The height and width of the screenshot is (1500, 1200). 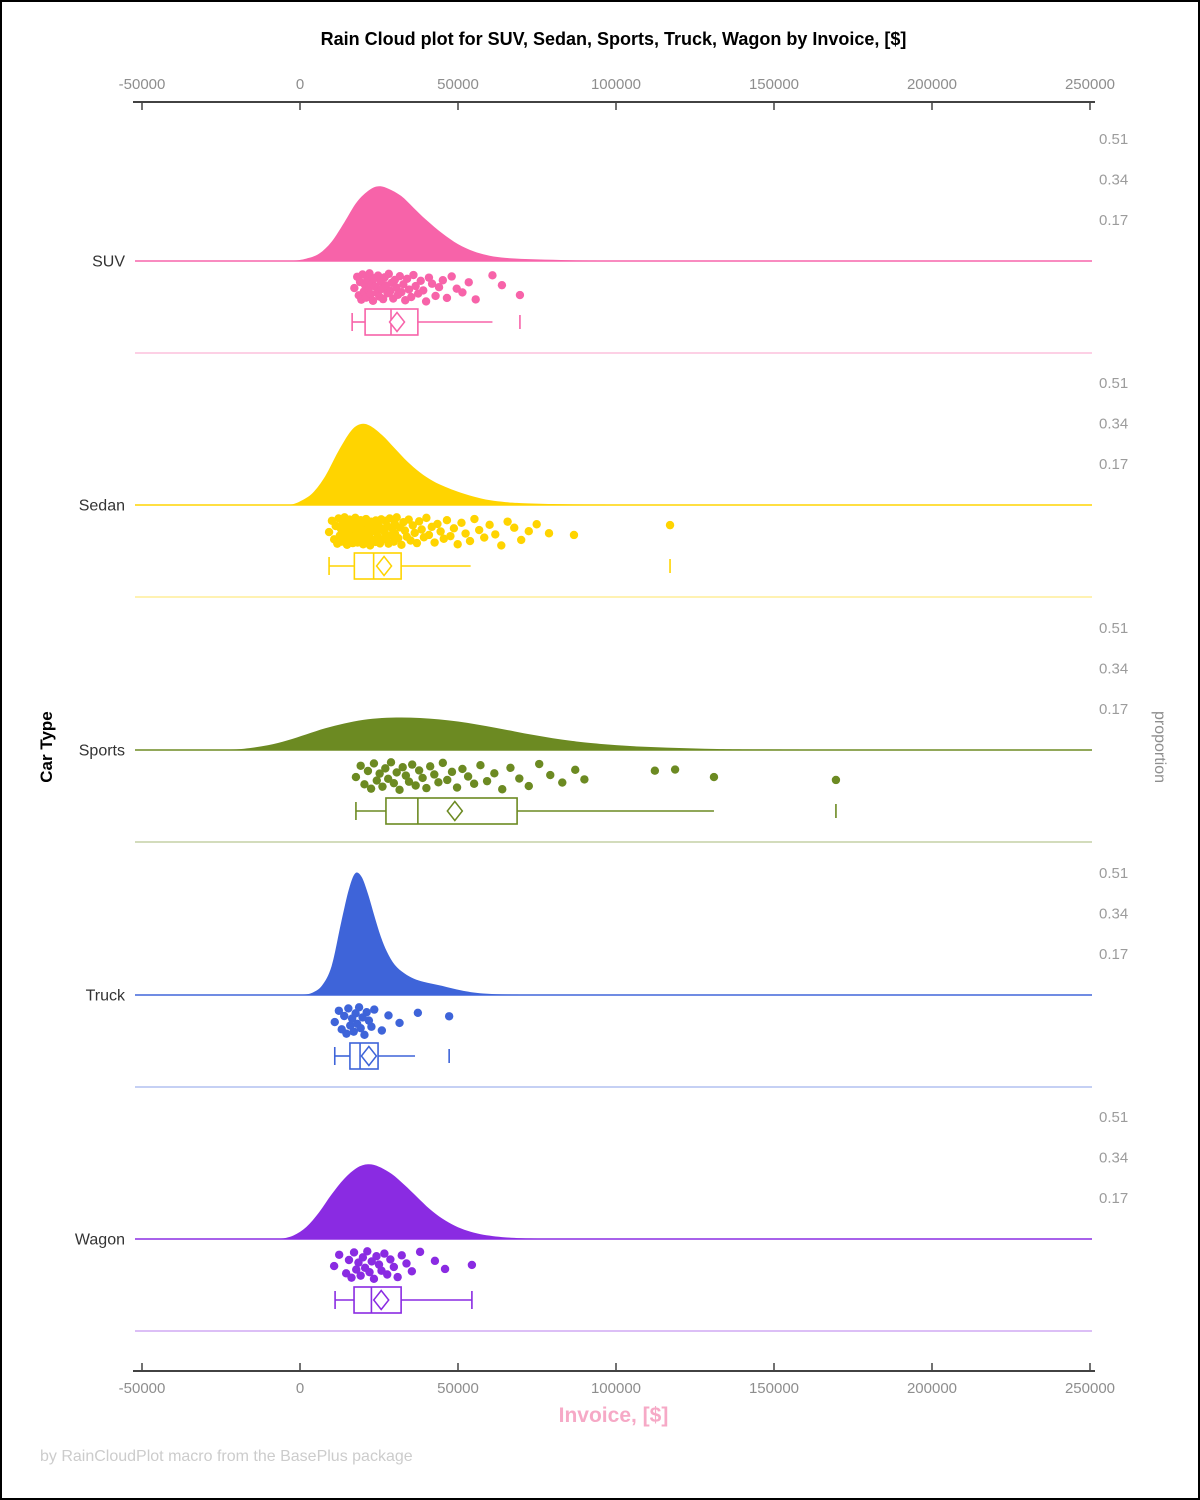 What do you see at coordinates (412, 933) in the screenshot?
I see `truck-density` at bounding box center [412, 933].